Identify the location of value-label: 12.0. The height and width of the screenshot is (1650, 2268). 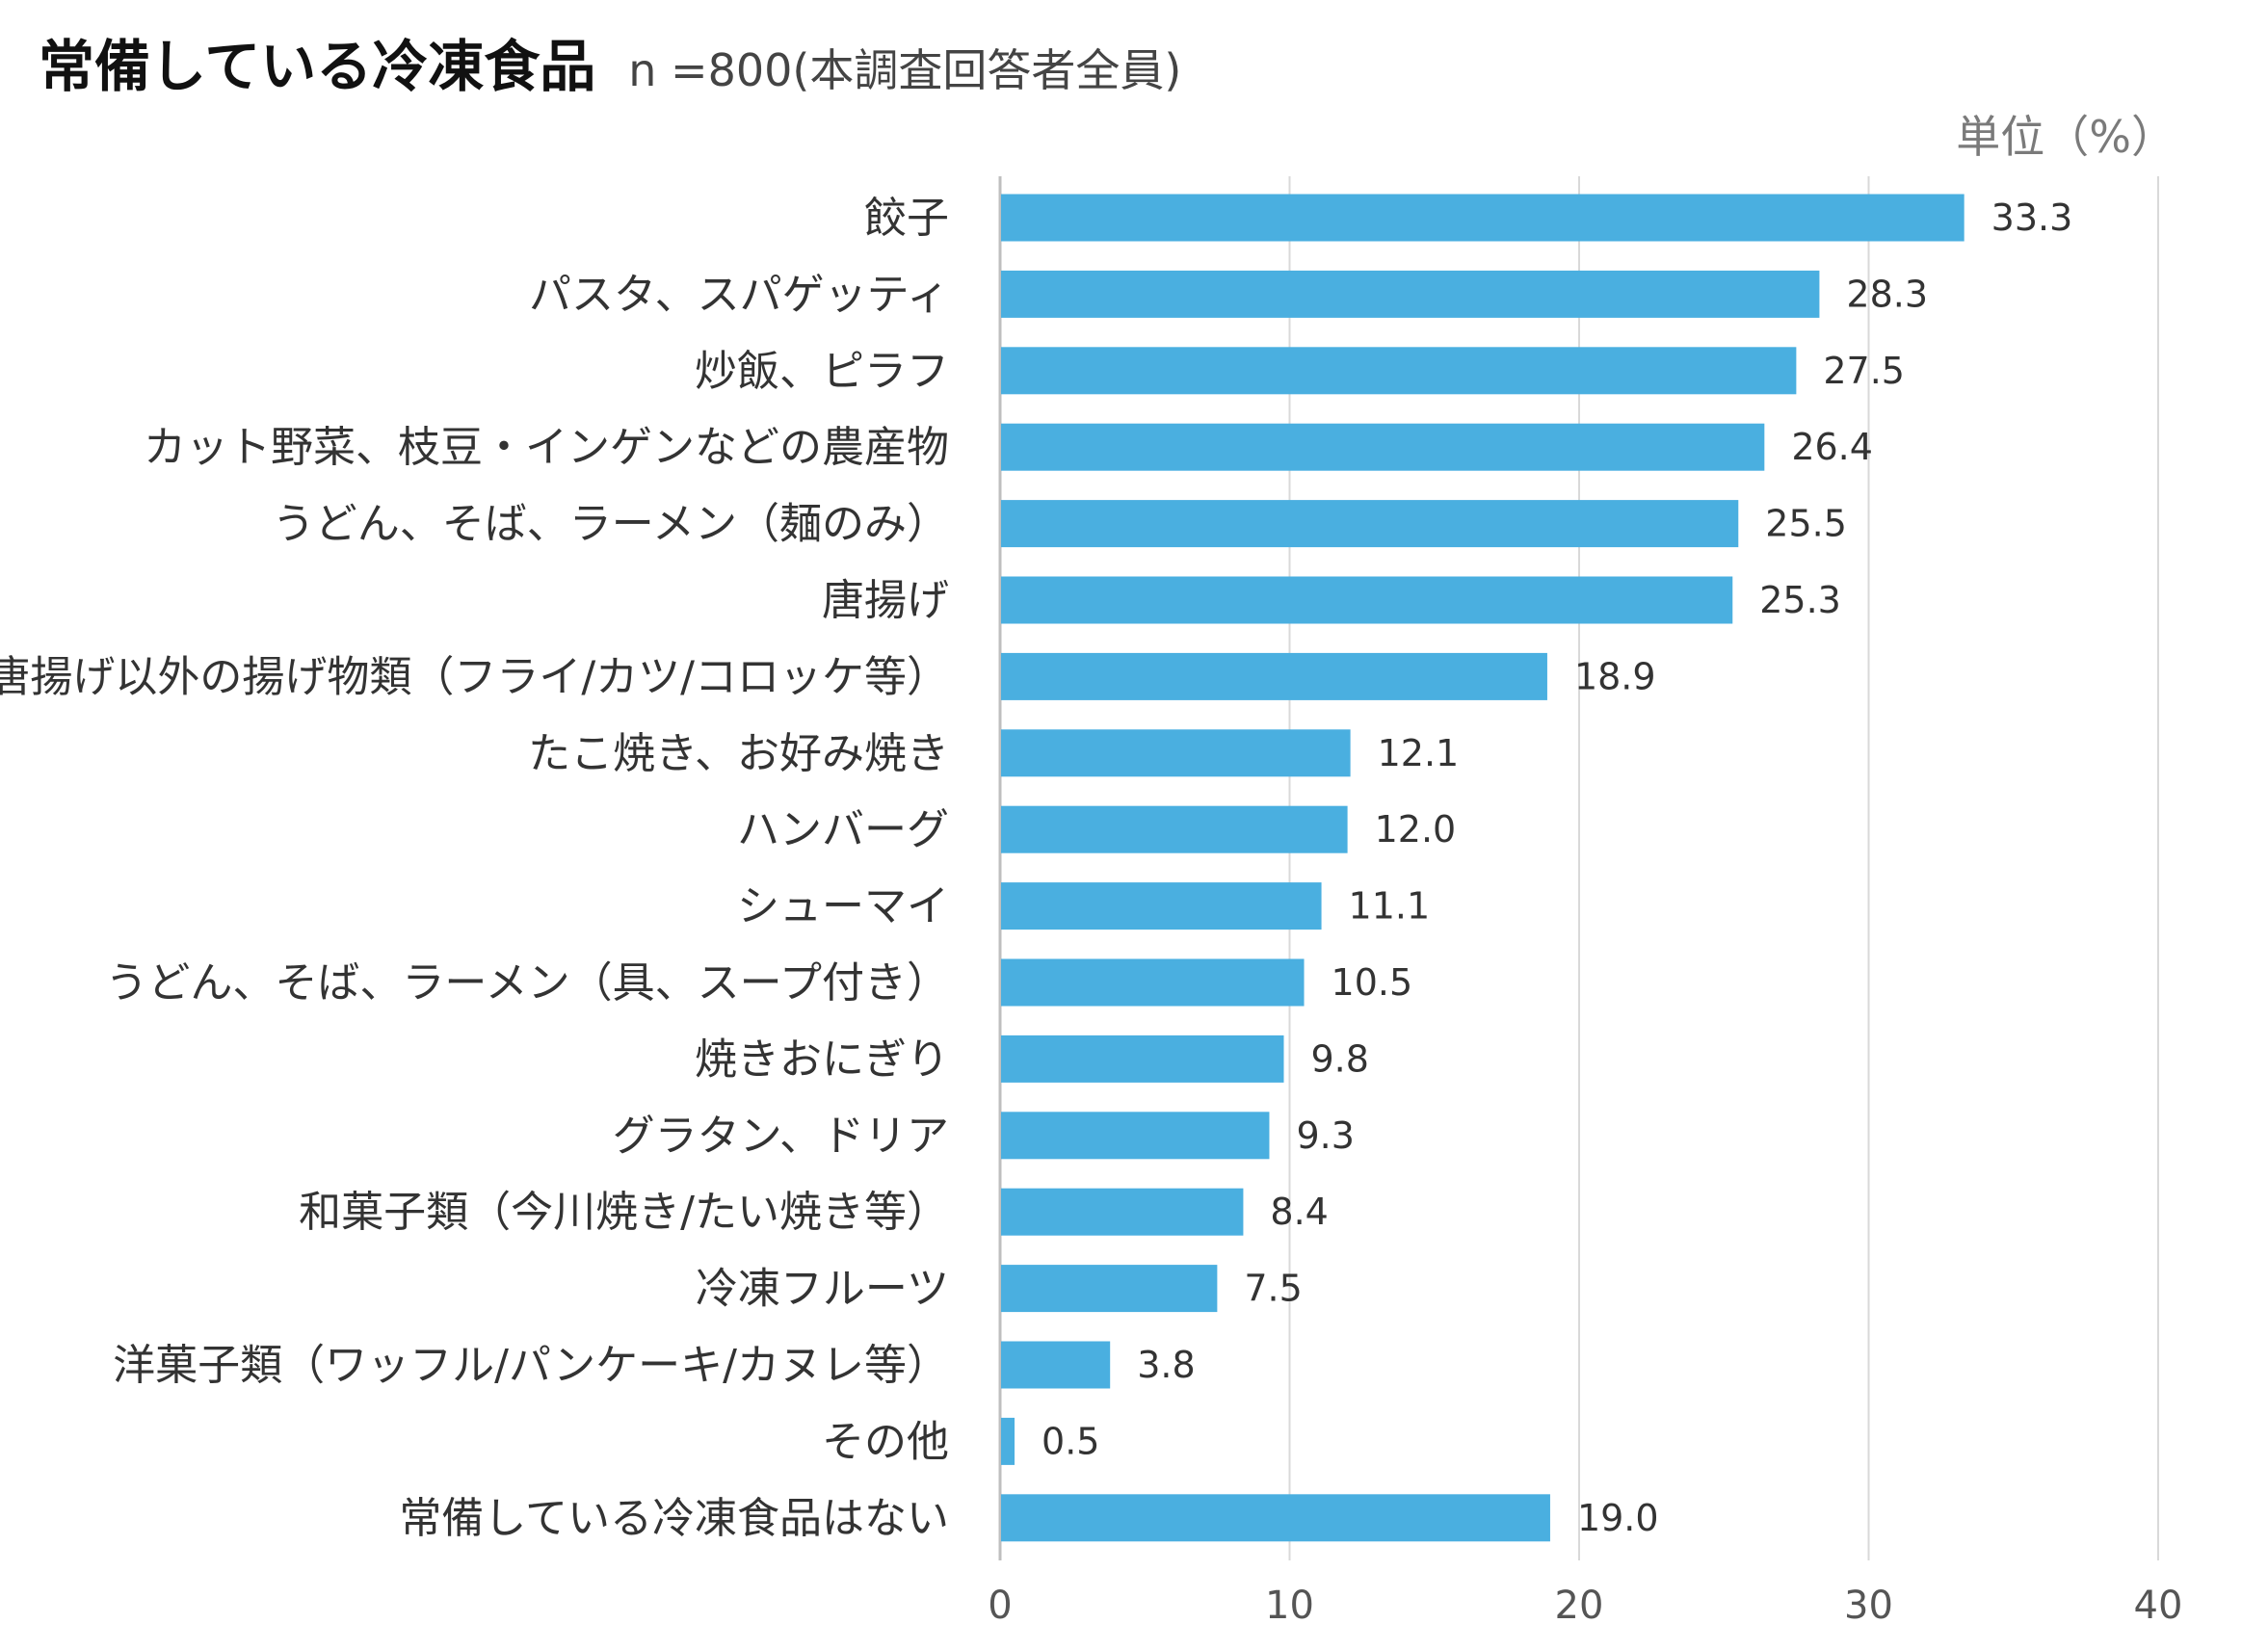
(1416, 829).